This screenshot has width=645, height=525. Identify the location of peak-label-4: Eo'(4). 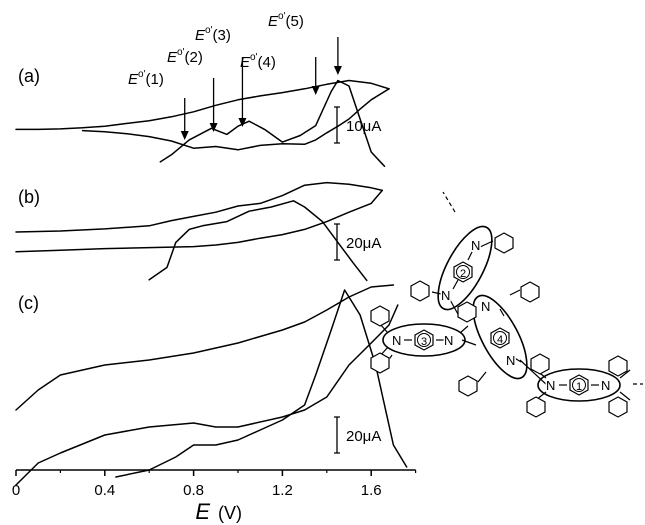
(258, 61).